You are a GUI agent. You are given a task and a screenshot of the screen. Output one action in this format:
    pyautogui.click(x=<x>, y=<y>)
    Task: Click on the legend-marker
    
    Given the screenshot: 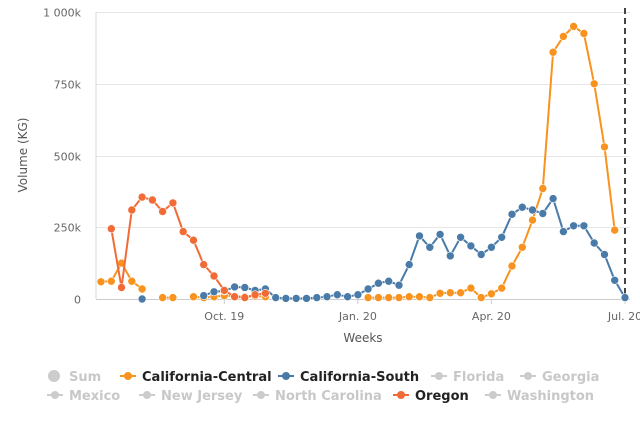 What is the action you would take?
    pyautogui.click(x=55, y=395)
    